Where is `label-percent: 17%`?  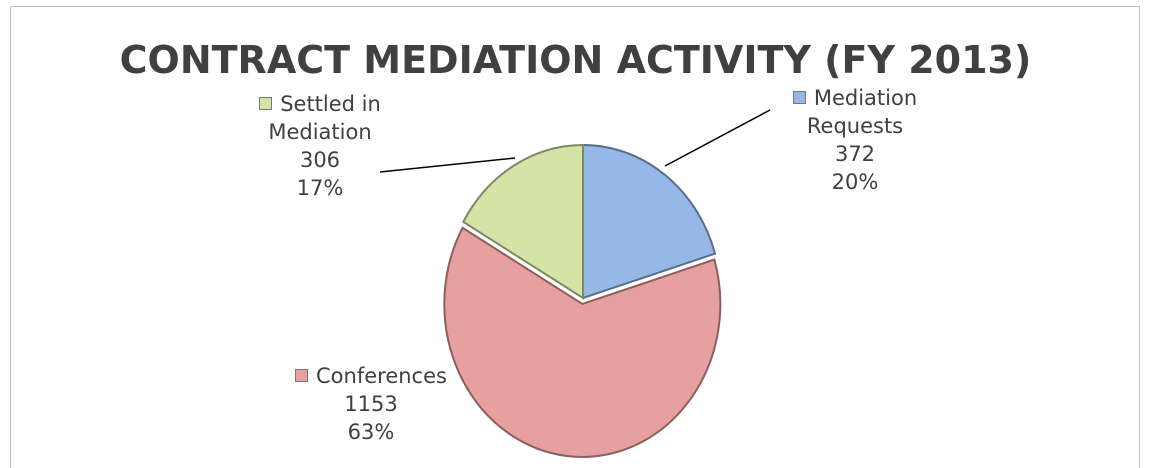
label-percent: 17% is located at coordinates (320, 188).